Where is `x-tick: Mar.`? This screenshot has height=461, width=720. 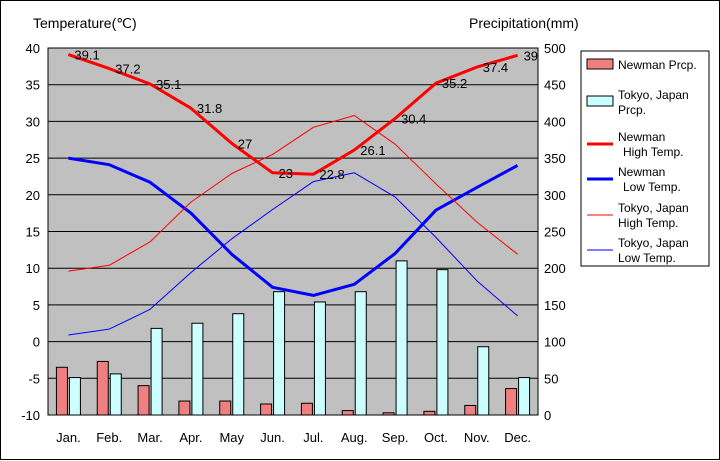 x-tick: Mar. is located at coordinates (149, 437).